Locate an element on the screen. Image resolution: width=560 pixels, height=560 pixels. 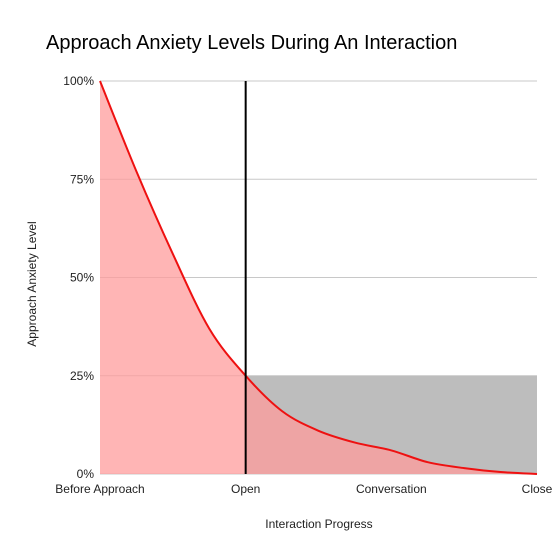
y-tick-label: 75% is located at coordinates (82, 179).